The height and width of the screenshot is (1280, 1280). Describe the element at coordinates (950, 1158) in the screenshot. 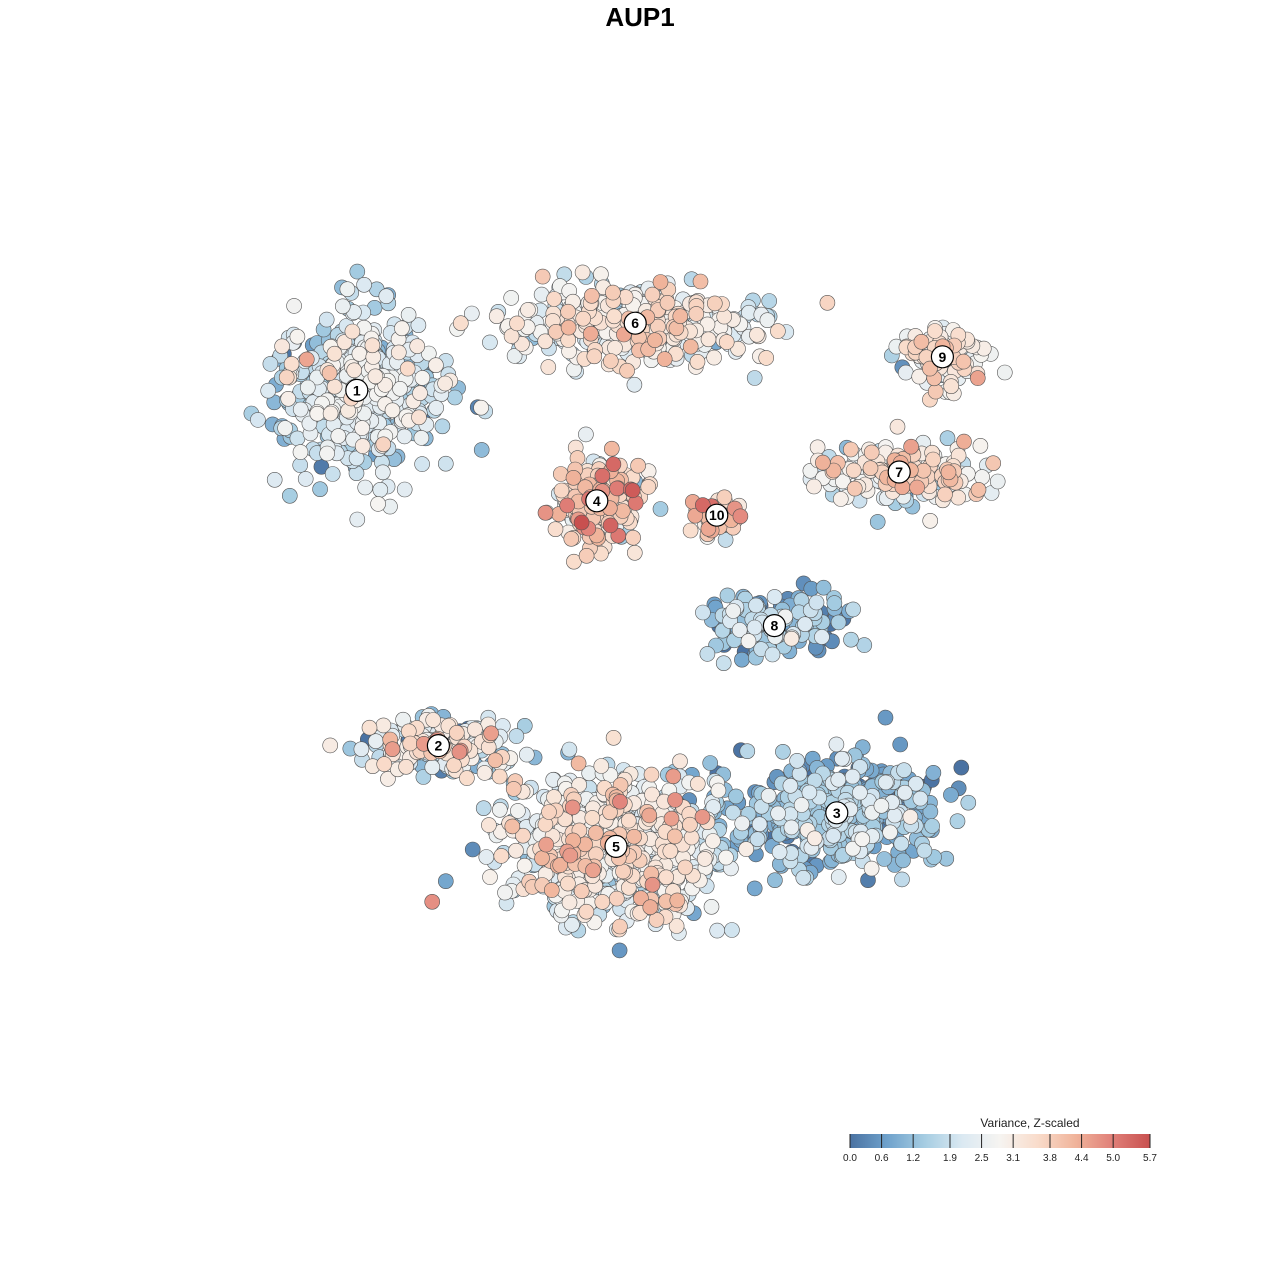

I see `legend-tick-label: 1.9` at that location.